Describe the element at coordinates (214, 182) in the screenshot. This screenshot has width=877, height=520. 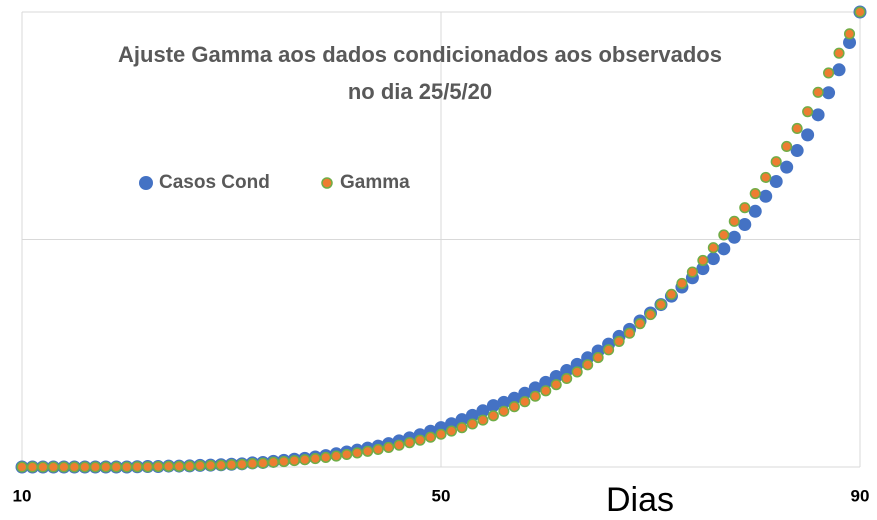
I see `legend-label: Casos Cond` at that location.